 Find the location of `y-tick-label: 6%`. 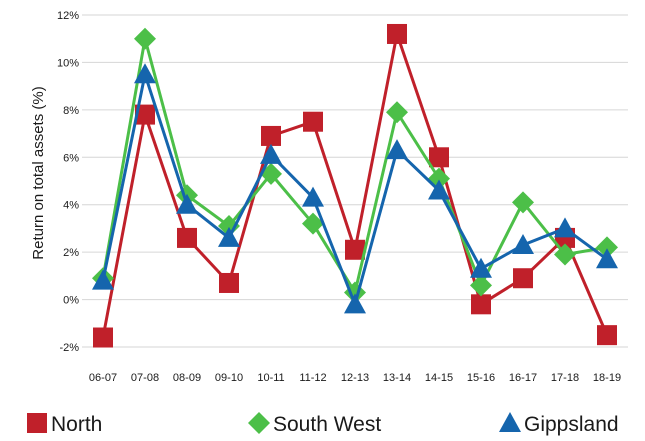

y-tick-label: 6% is located at coordinates (71, 158).